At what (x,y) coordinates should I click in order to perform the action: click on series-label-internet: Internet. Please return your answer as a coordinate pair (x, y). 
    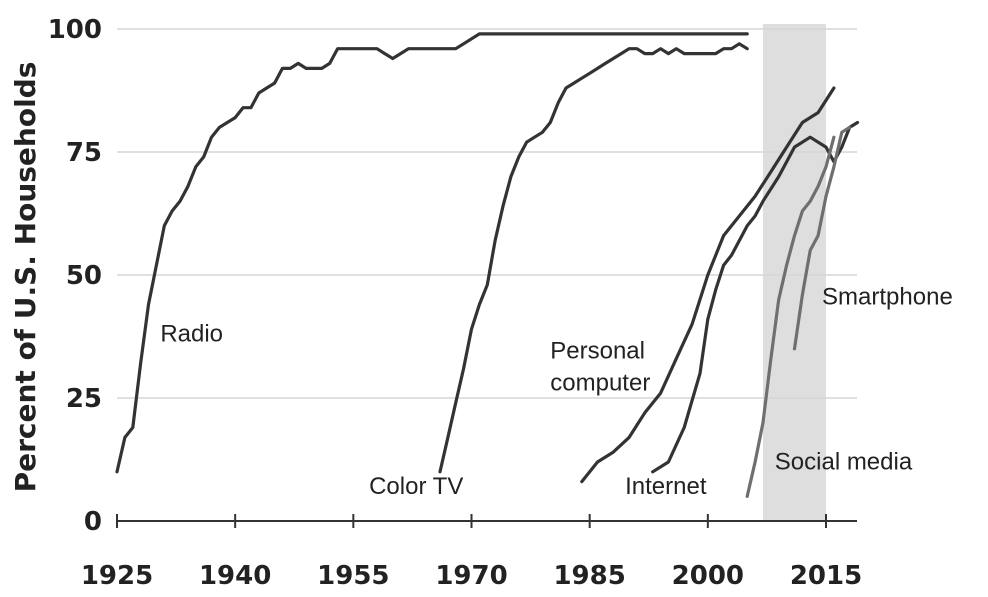
    Looking at the image, I should click on (666, 486).